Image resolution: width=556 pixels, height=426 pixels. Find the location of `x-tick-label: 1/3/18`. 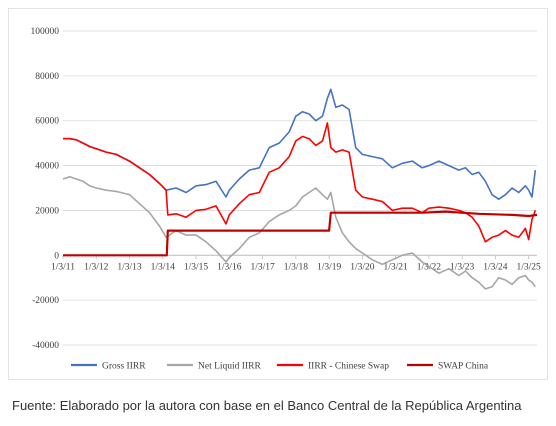

x-tick-label: 1/3/18 is located at coordinates (296, 267).